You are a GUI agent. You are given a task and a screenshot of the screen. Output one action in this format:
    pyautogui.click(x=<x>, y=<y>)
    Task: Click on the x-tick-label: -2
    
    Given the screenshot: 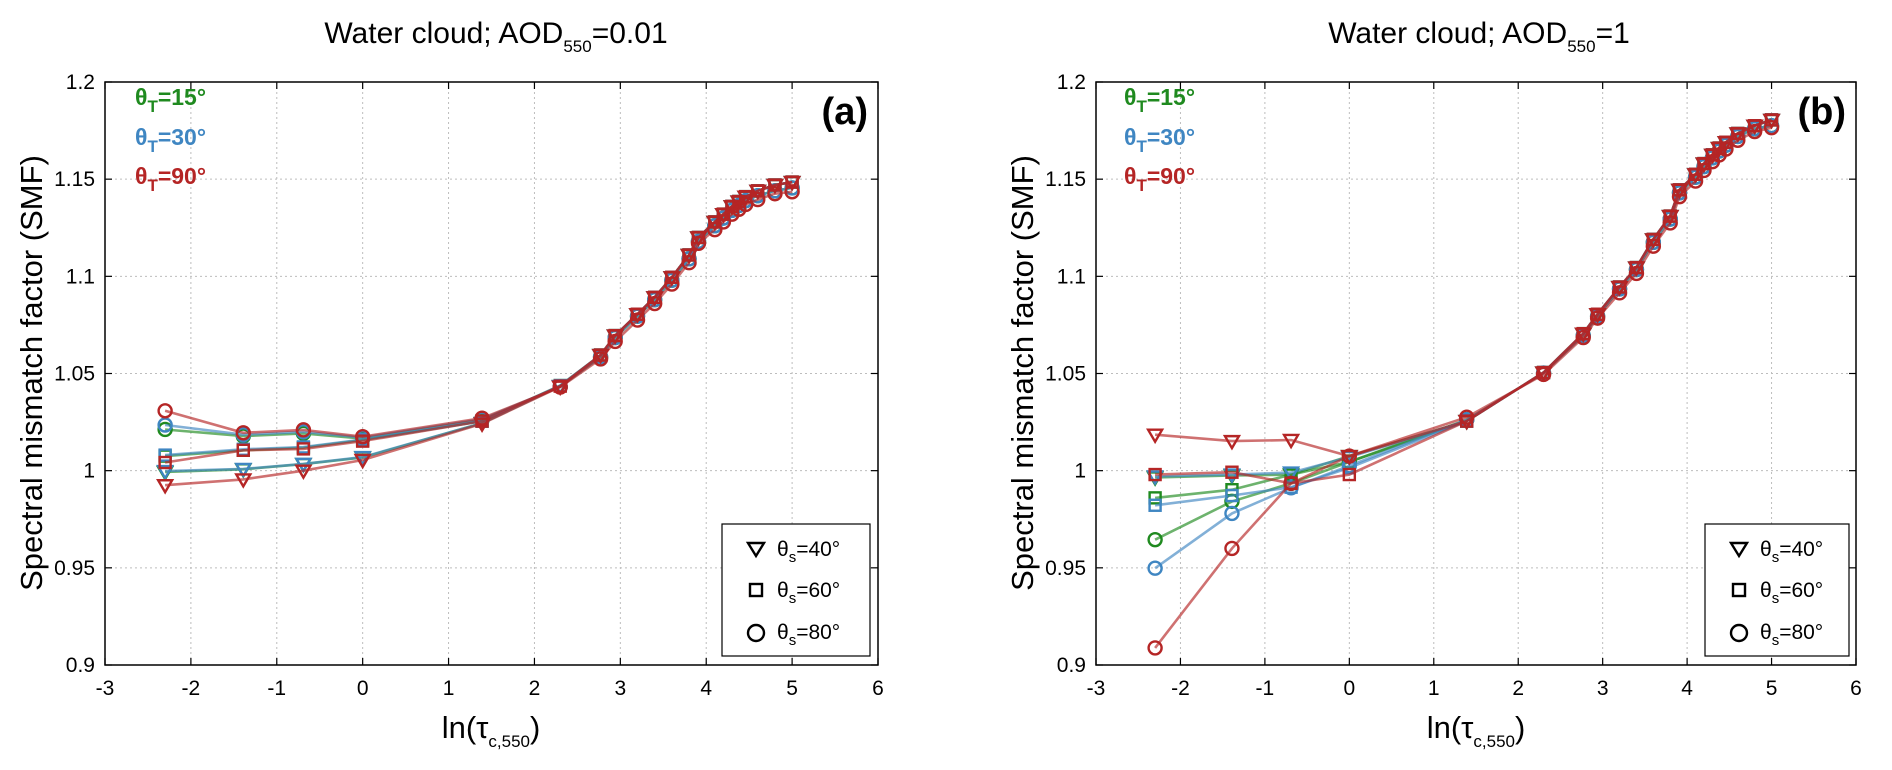 What is the action you would take?
    pyautogui.click(x=1180, y=688)
    